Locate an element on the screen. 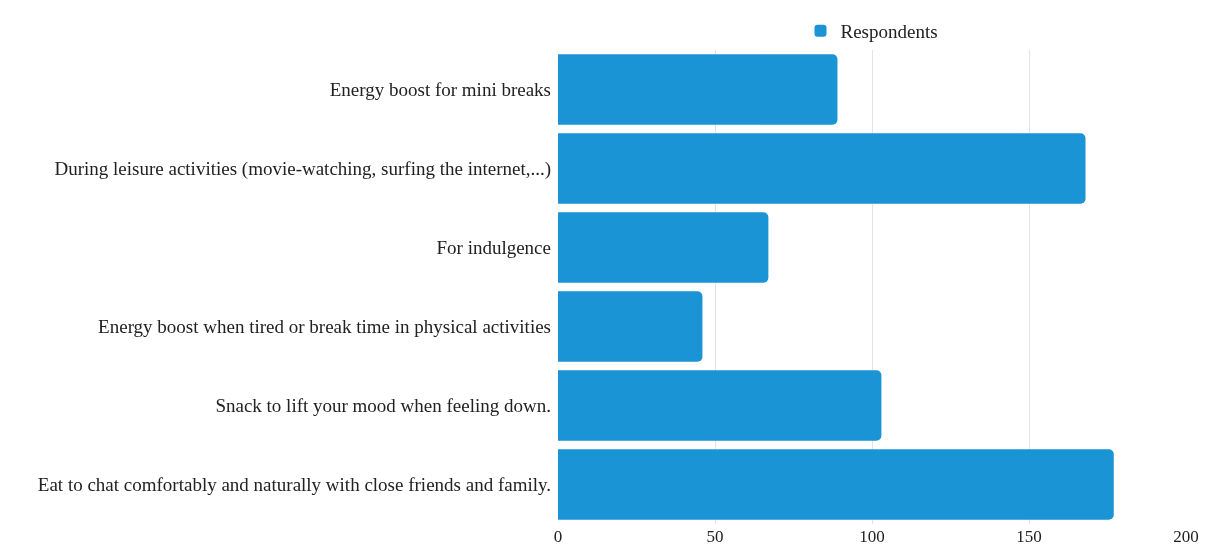 The height and width of the screenshot is (546, 1211). y-tick-label: Energy boost for mini breaks is located at coordinates (440, 90).